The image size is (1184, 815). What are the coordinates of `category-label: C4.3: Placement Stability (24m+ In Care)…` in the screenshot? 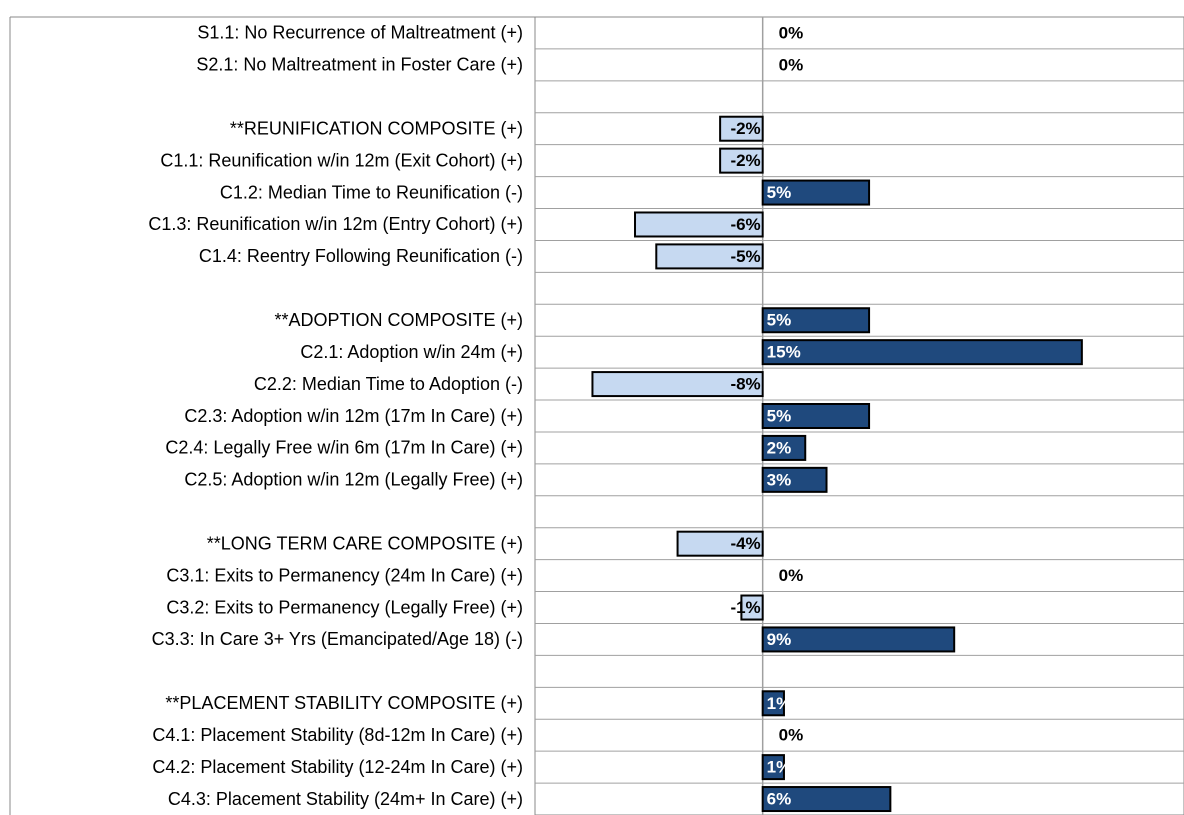 It's located at (345, 799).